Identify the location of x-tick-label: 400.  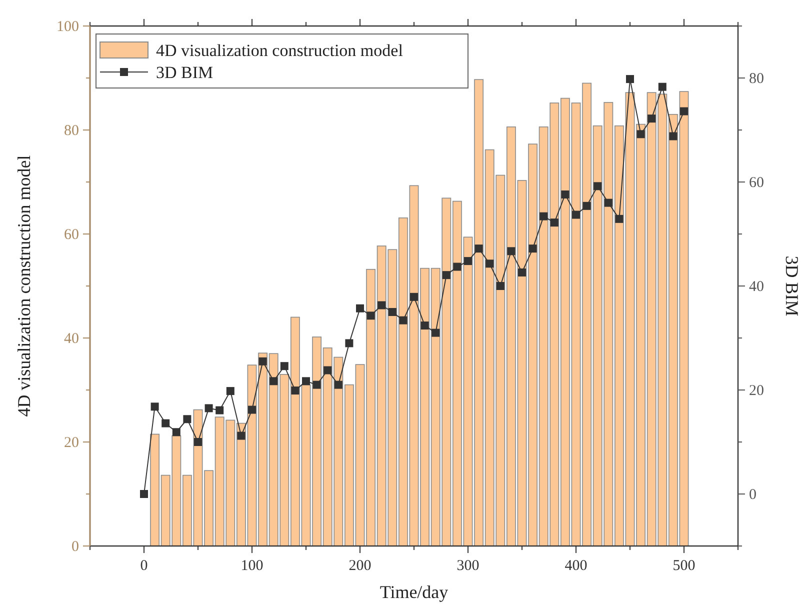
(576, 566).